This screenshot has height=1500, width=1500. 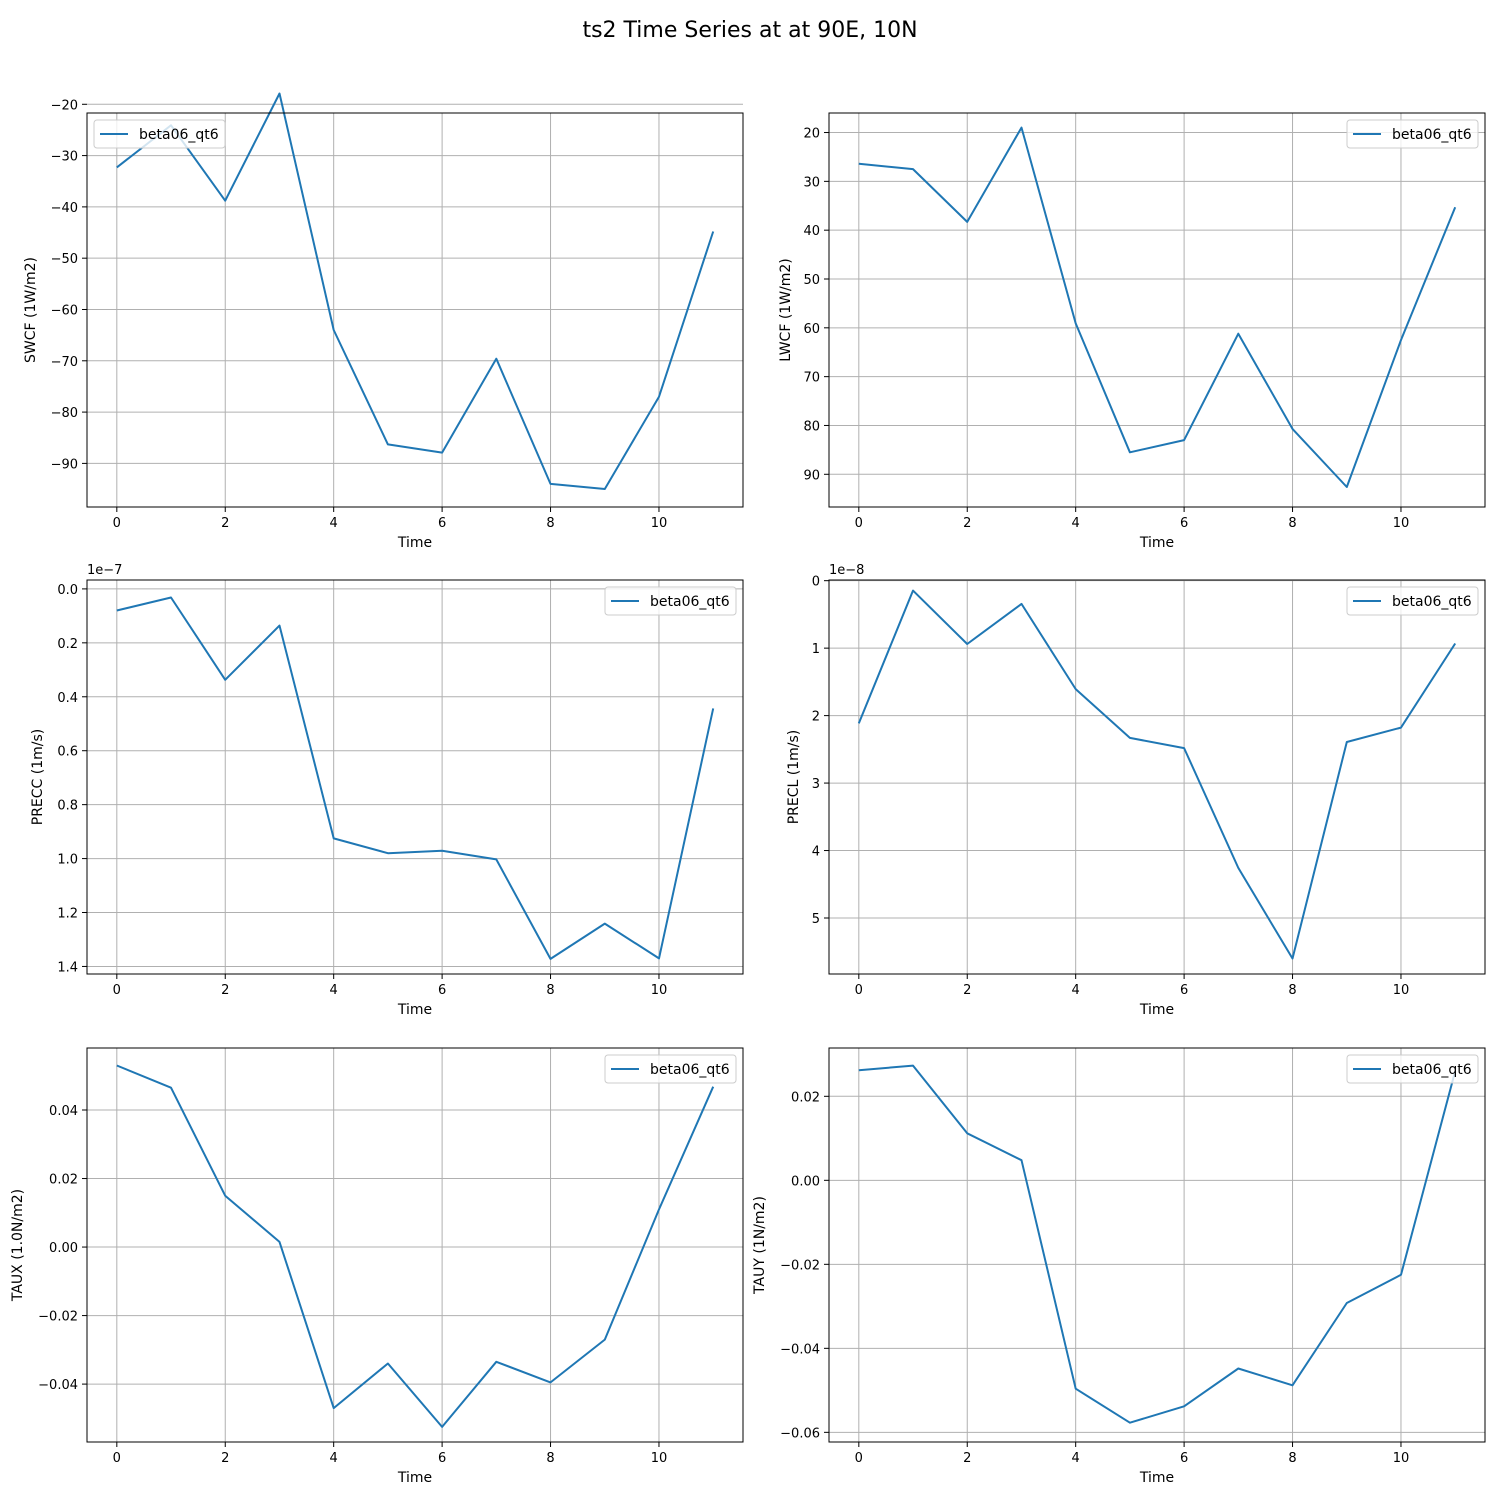 I want to click on y-tick-label: 80, so click(x=811, y=426).